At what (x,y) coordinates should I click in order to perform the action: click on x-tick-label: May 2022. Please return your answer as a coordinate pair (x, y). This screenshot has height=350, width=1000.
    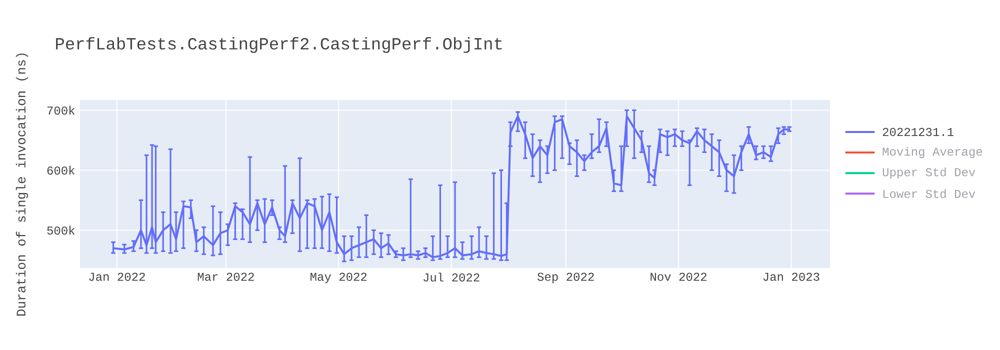
    Looking at the image, I should click on (338, 278).